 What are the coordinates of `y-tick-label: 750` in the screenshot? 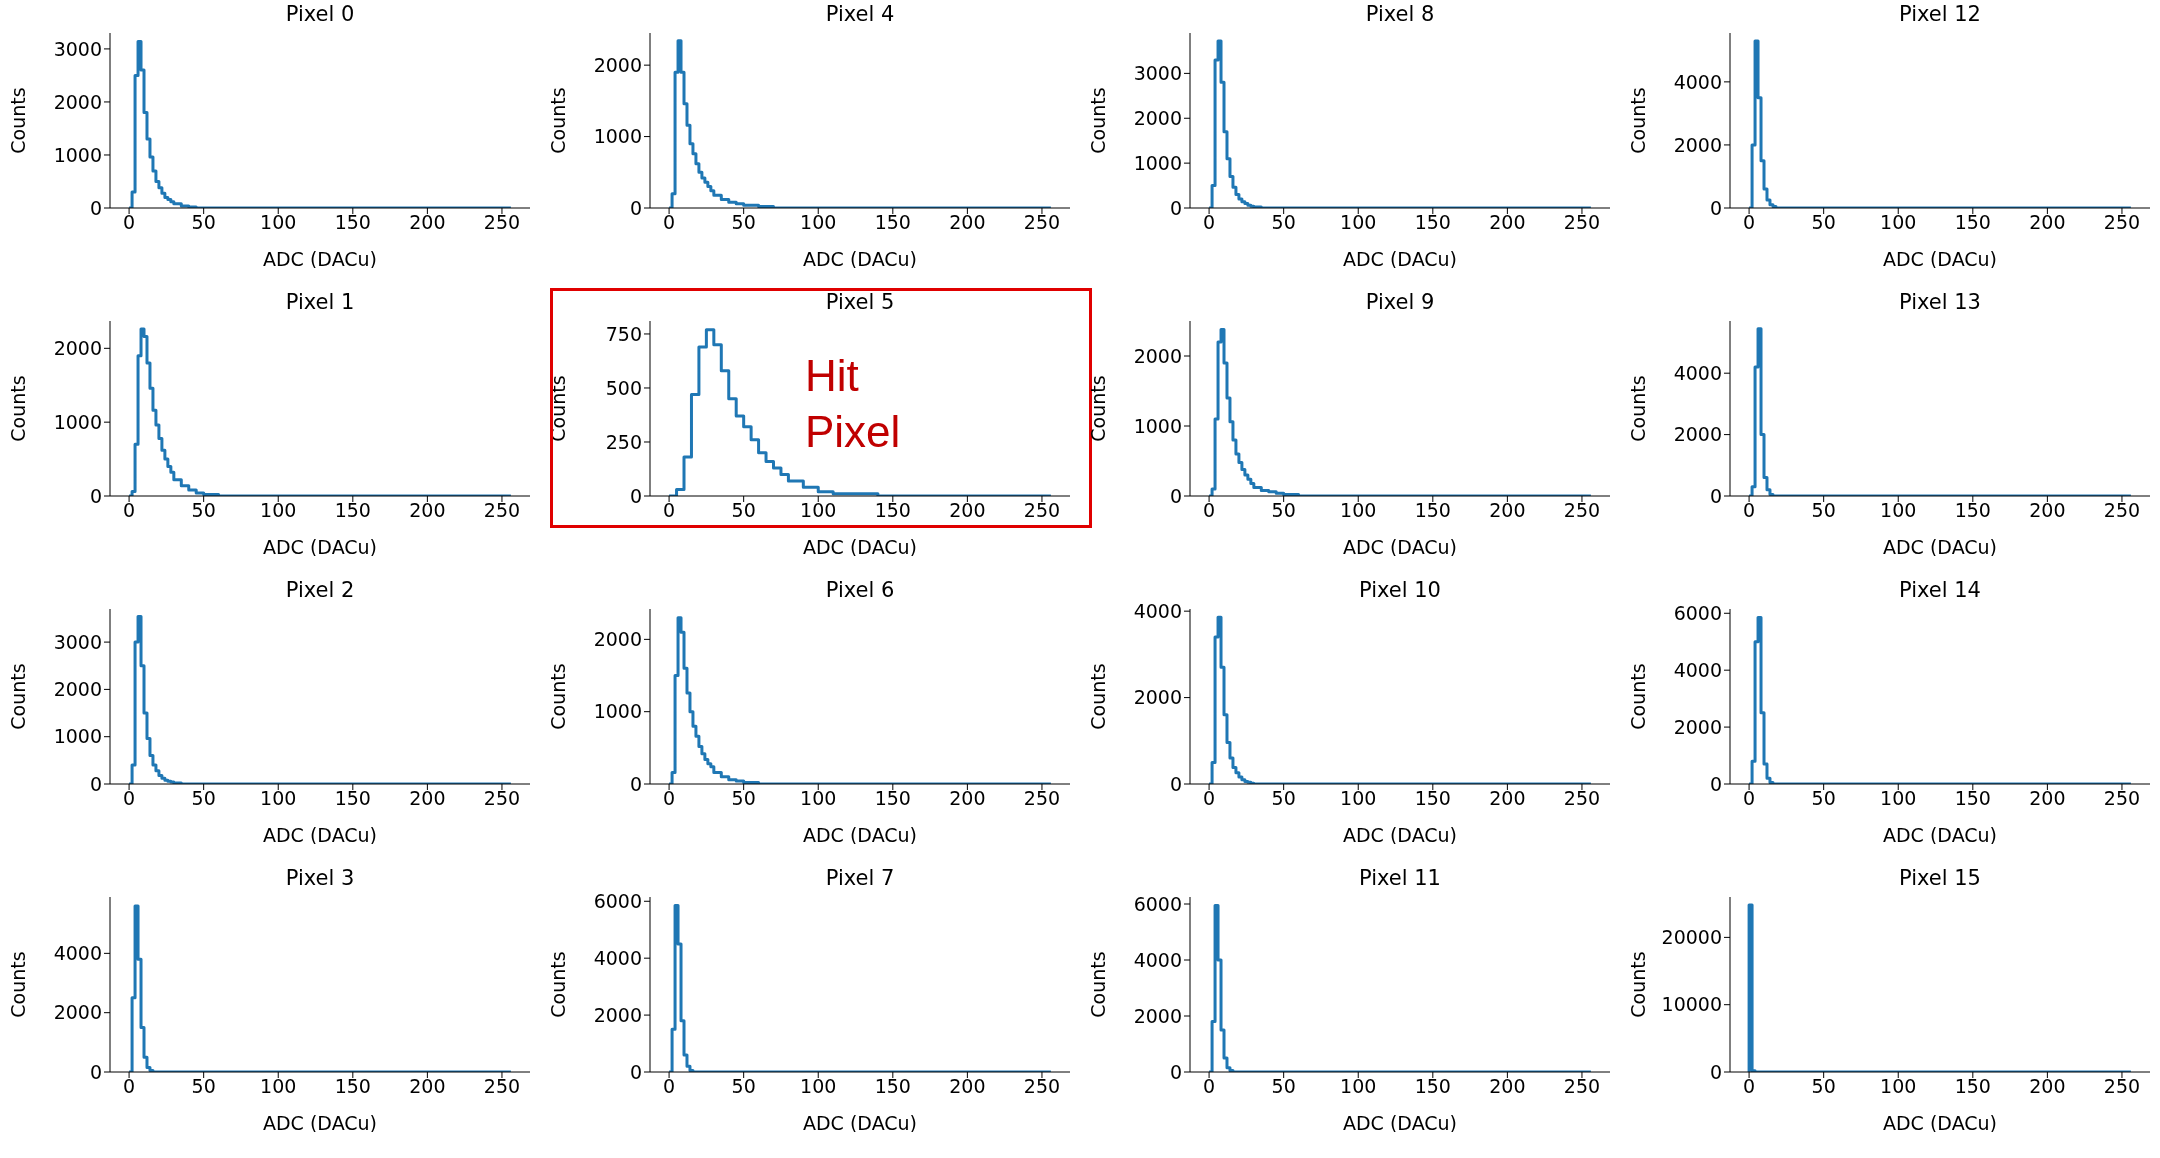 It's located at (623, 333).